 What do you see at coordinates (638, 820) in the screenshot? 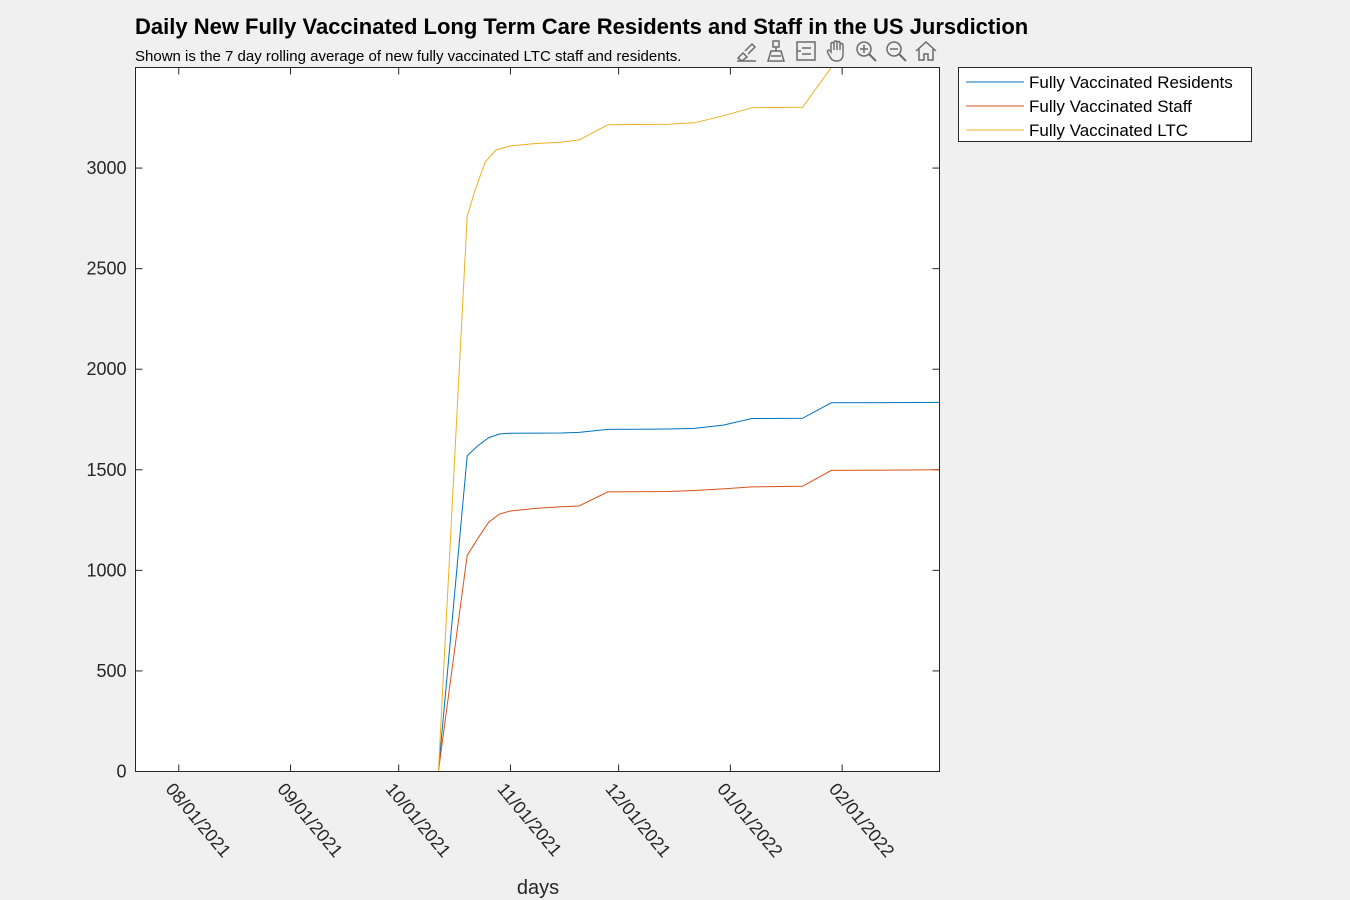
I see `x-tick-label: 12/01/2021` at bounding box center [638, 820].